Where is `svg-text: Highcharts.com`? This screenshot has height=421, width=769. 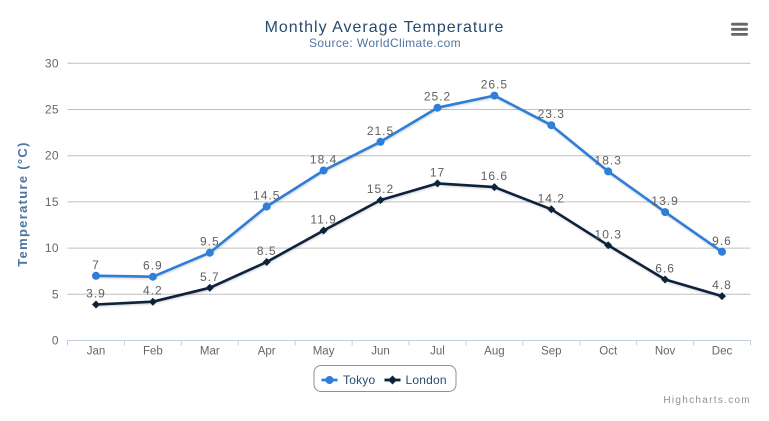 svg-text: Highcharts.com is located at coordinates (707, 400).